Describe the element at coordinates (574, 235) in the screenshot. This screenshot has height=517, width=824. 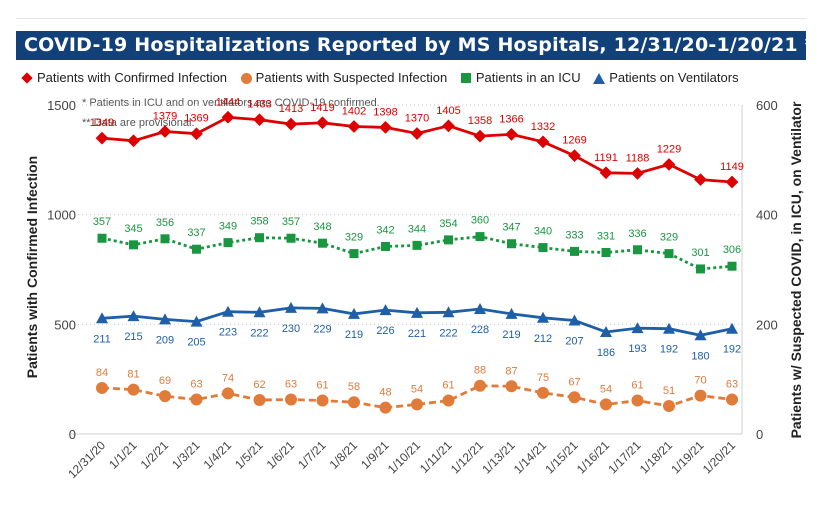
I see `data-label: 333` at that location.